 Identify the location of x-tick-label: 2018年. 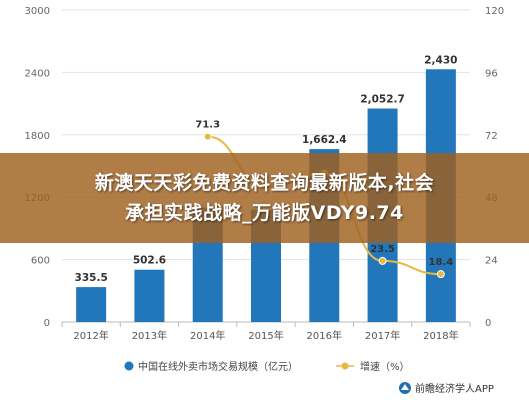
(440, 335).